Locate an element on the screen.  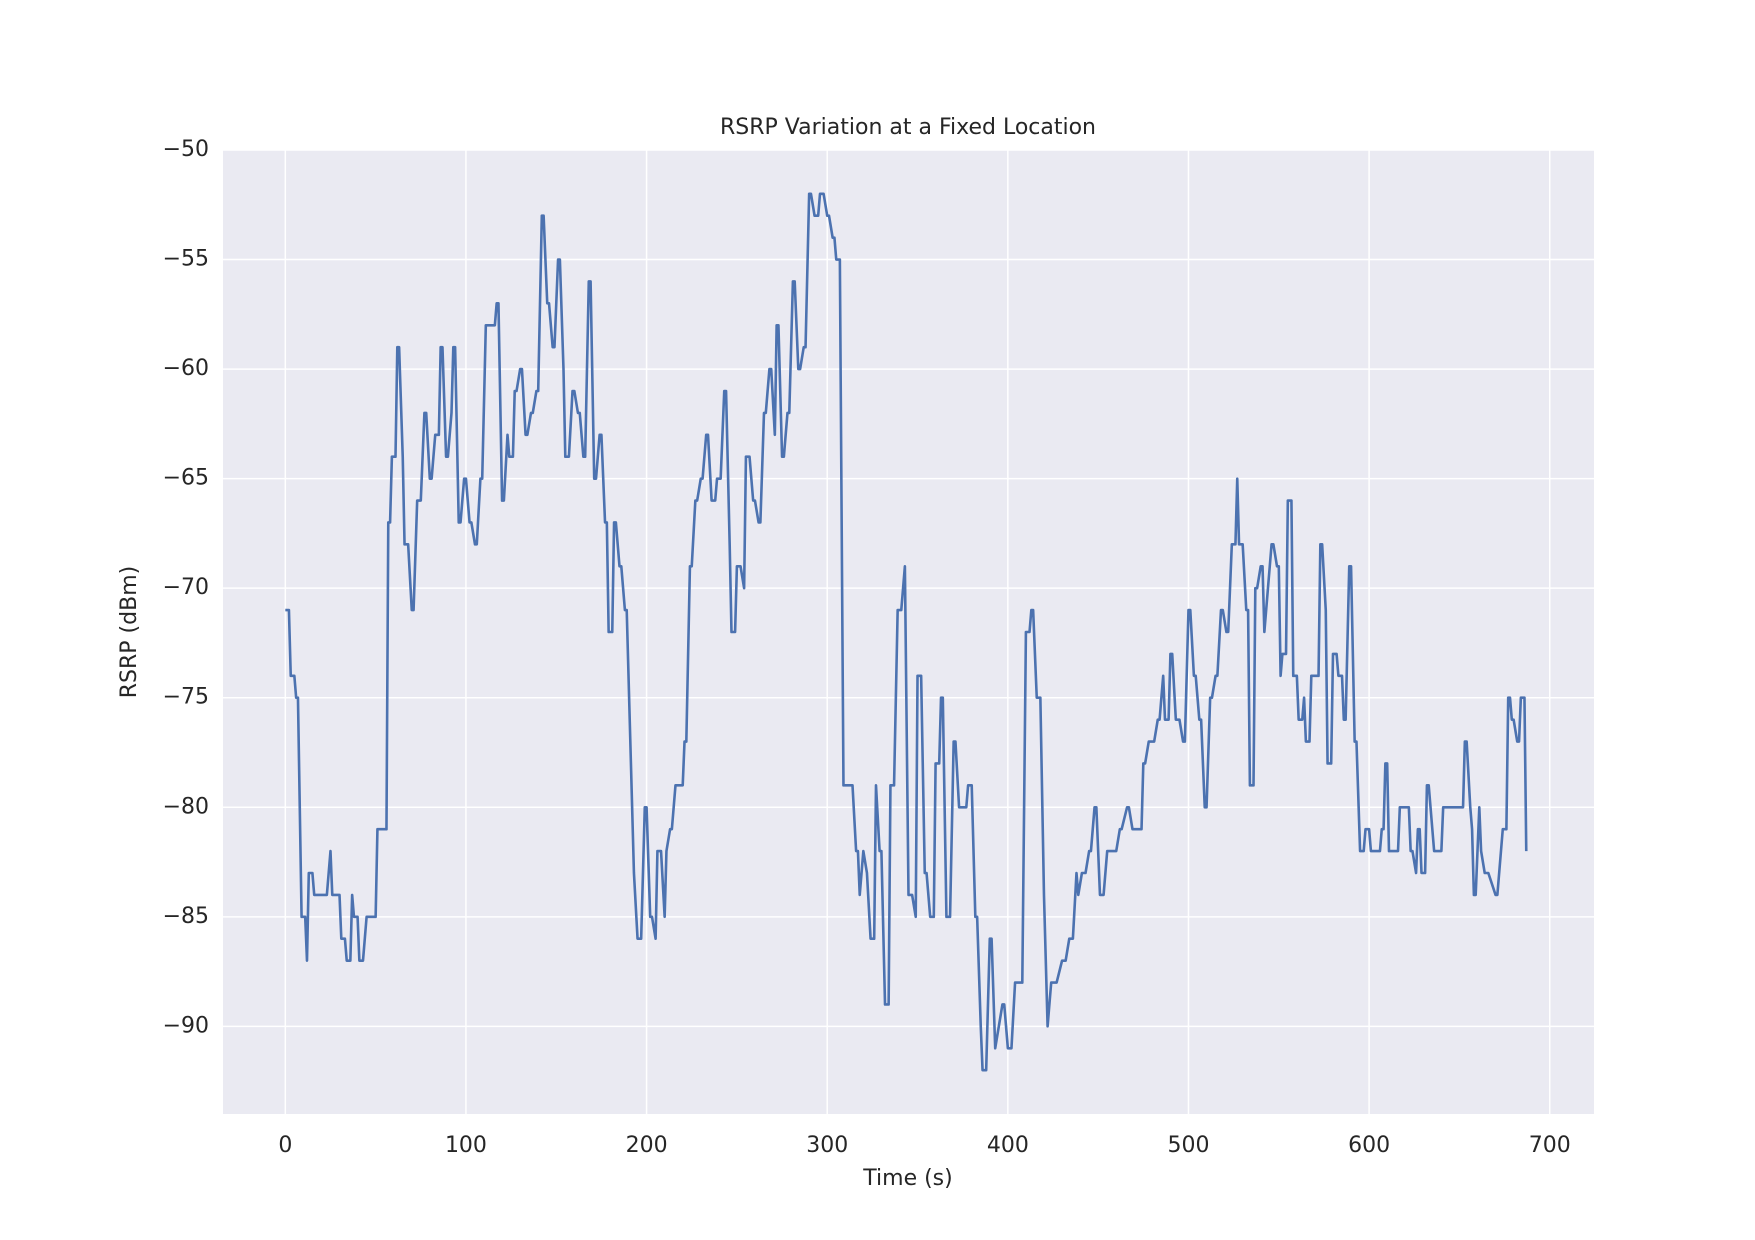
x-axis-label: Time (s) is located at coordinates (907, 1178).